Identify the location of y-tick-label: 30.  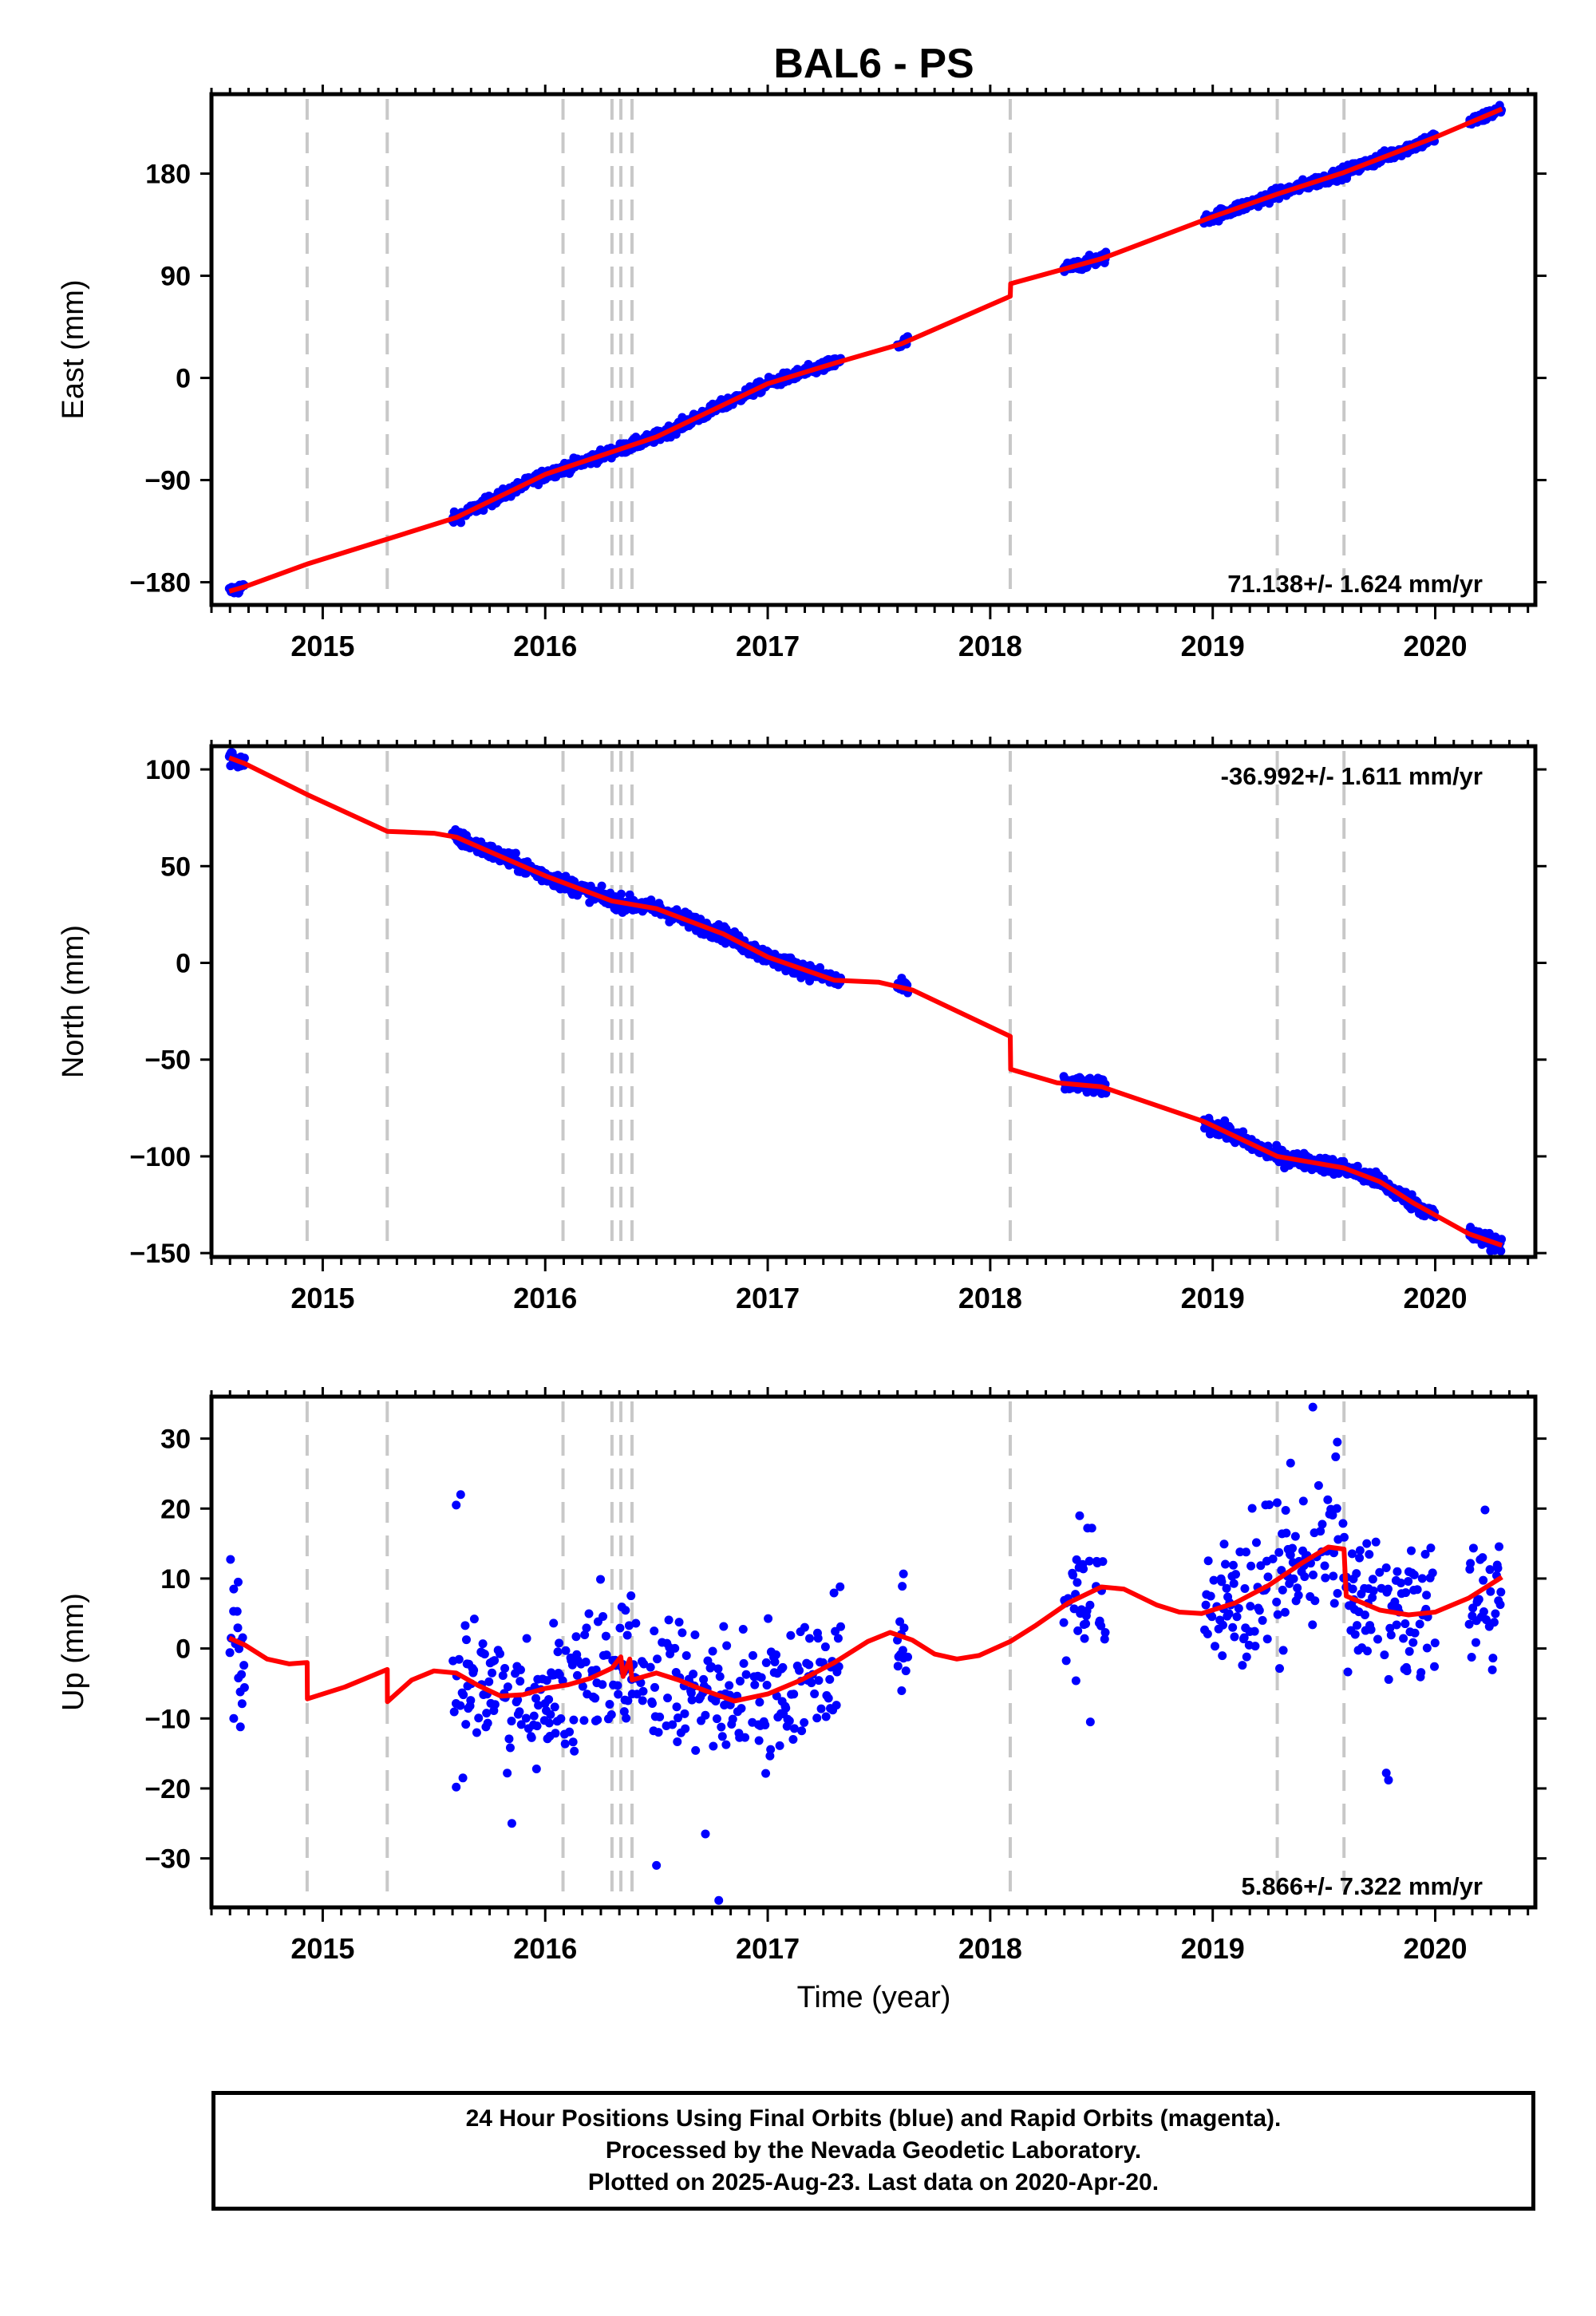
(175, 1440).